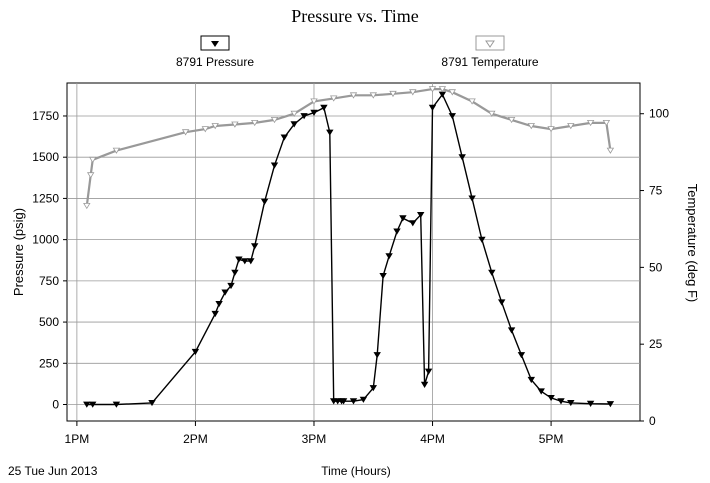 Image resolution: width=710 pixels, height=483 pixels. Describe the element at coordinates (432, 439) in the screenshot. I see `x-tick-label: 4PM` at that location.